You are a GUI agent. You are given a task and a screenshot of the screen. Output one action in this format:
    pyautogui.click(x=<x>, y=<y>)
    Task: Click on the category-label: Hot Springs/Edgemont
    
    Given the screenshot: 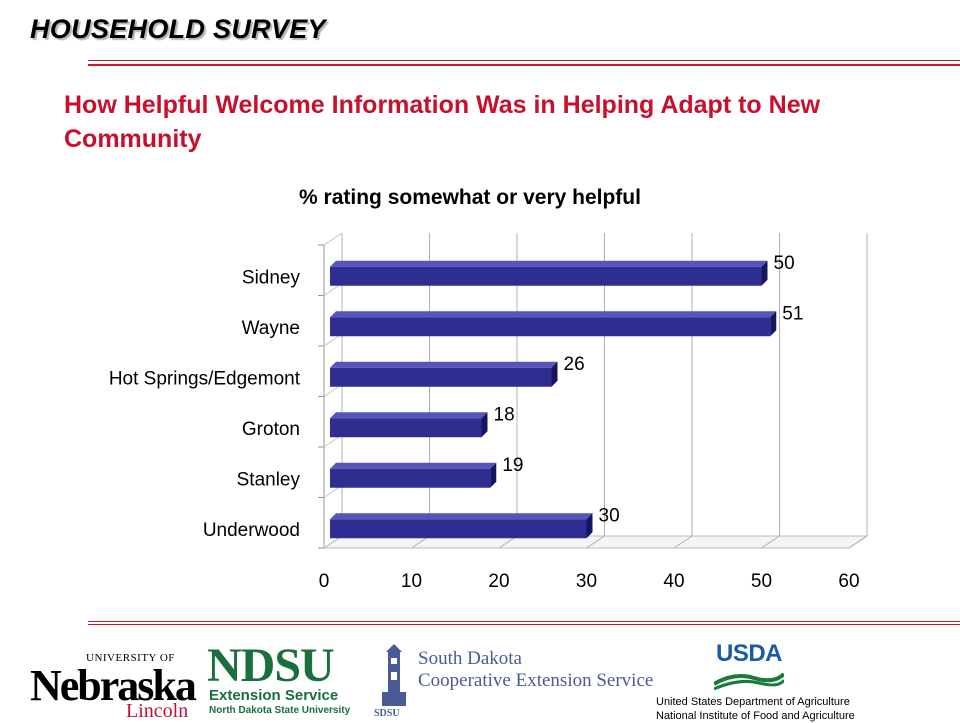 What is the action you would take?
    pyautogui.click(x=205, y=378)
    